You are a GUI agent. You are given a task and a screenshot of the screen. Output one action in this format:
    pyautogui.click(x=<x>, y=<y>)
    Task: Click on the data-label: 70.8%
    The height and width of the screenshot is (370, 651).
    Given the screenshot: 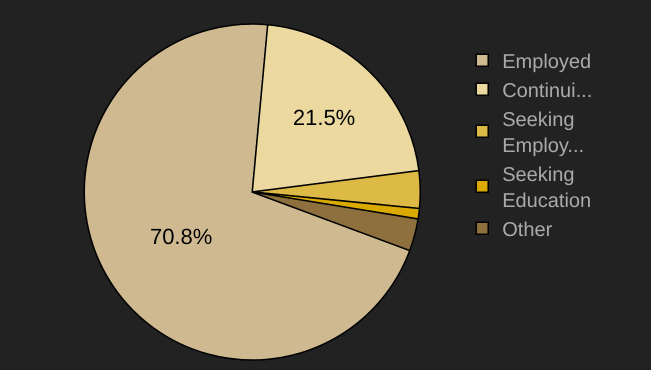 What is the action you would take?
    pyautogui.click(x=181, y=237)
    